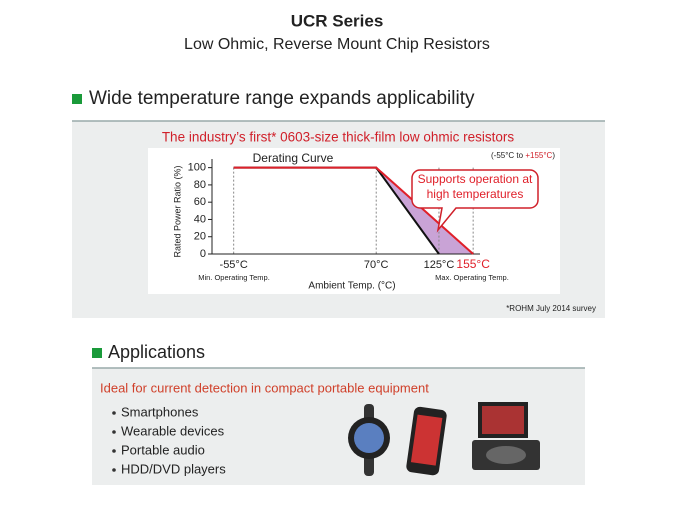  What do you see at coordinates (203, 254) in the screenshot?
I see `y-tick-label: 0` at bounding box center [203, 254].